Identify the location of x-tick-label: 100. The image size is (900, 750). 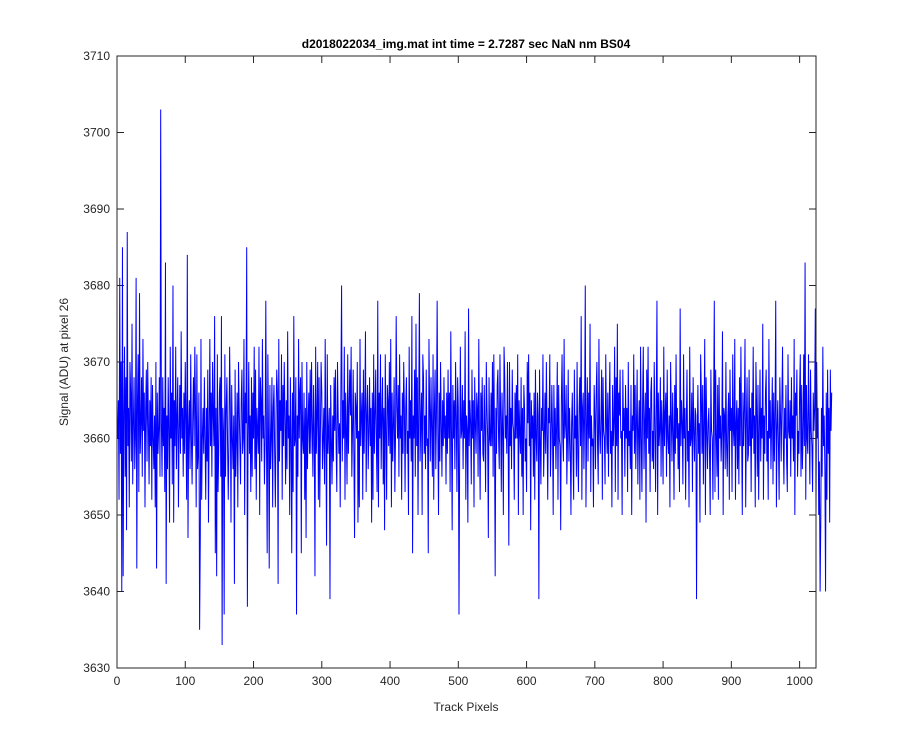
(185, 681).